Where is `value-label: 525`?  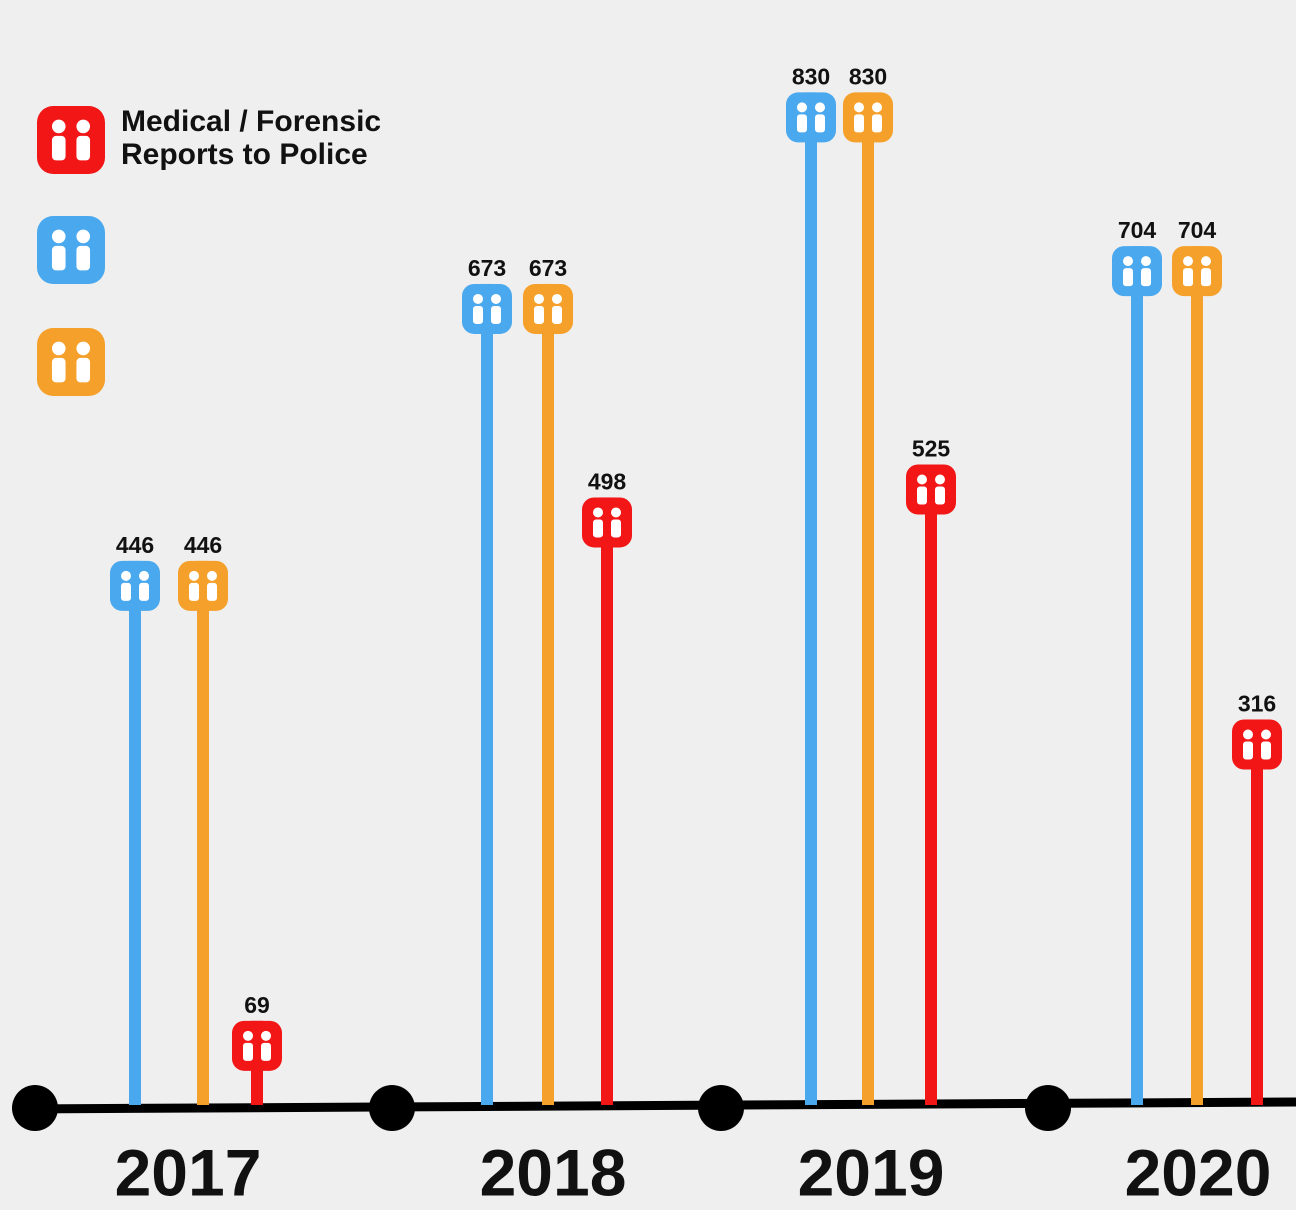 value-label: 525 is located at coordinates (931, 449).